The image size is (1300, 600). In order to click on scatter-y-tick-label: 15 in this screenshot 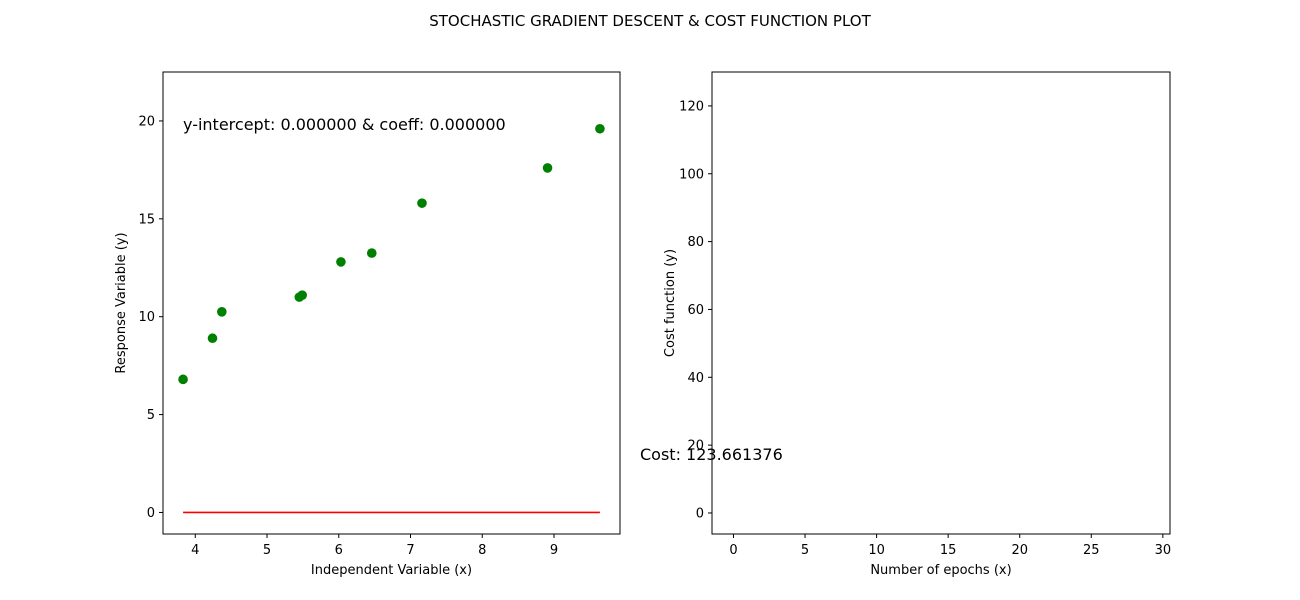, I will do `click(146, 219)`.